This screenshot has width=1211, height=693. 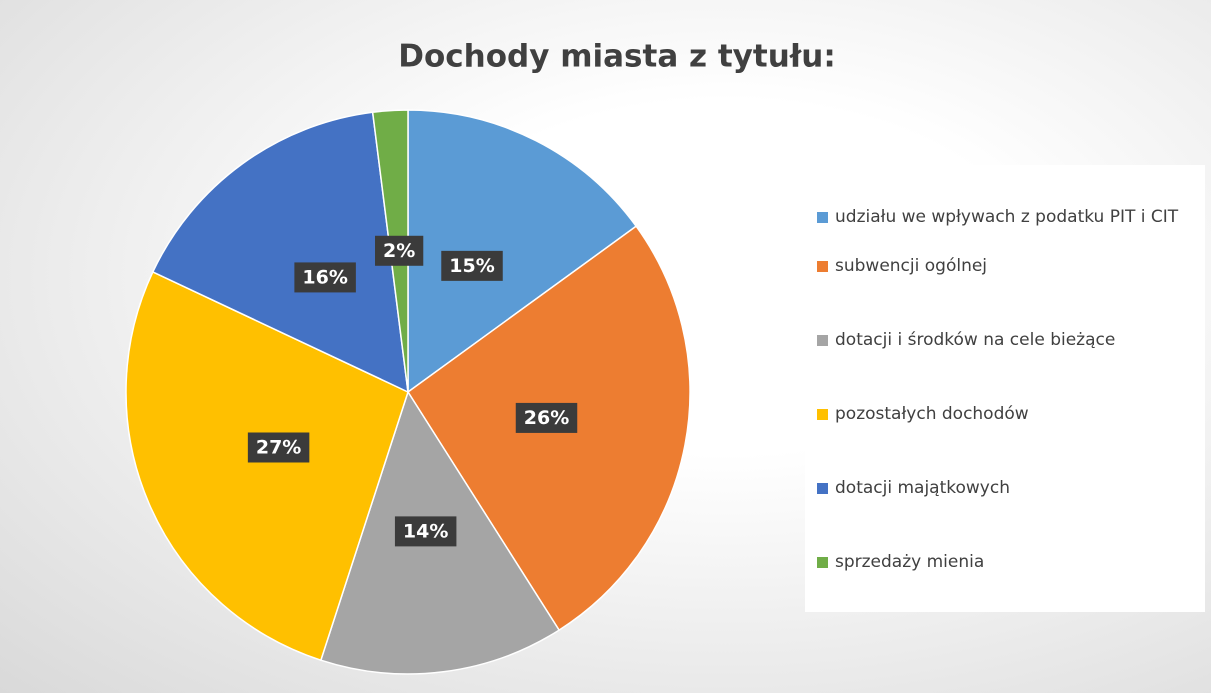 I want to click on data-label-text: 14%, so click(x=425, y=531).